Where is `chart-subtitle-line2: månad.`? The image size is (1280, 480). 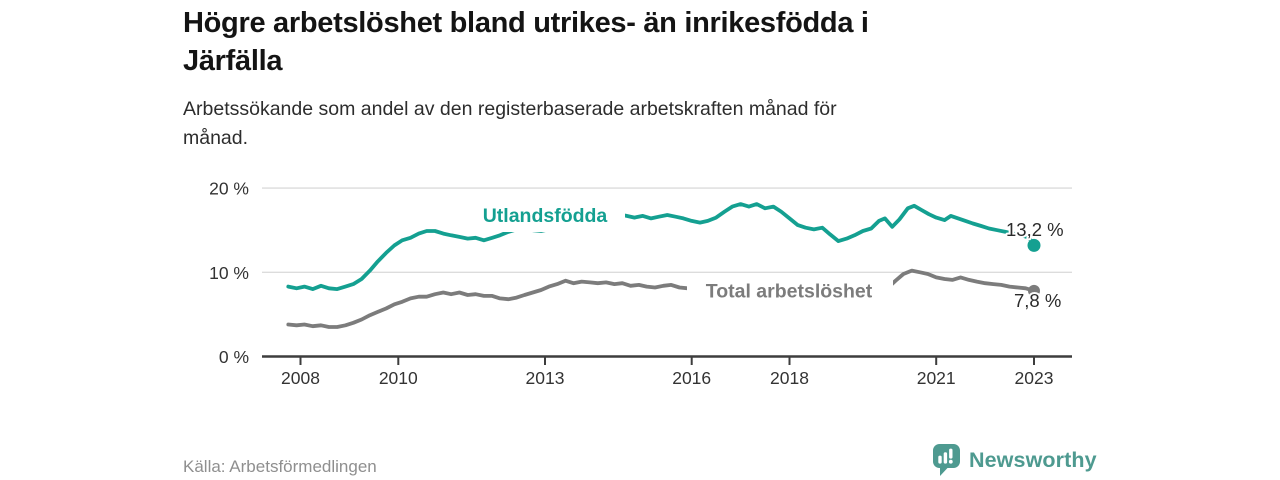 chart-subtitle-line2: månad. is located at coordinates (216, 138).